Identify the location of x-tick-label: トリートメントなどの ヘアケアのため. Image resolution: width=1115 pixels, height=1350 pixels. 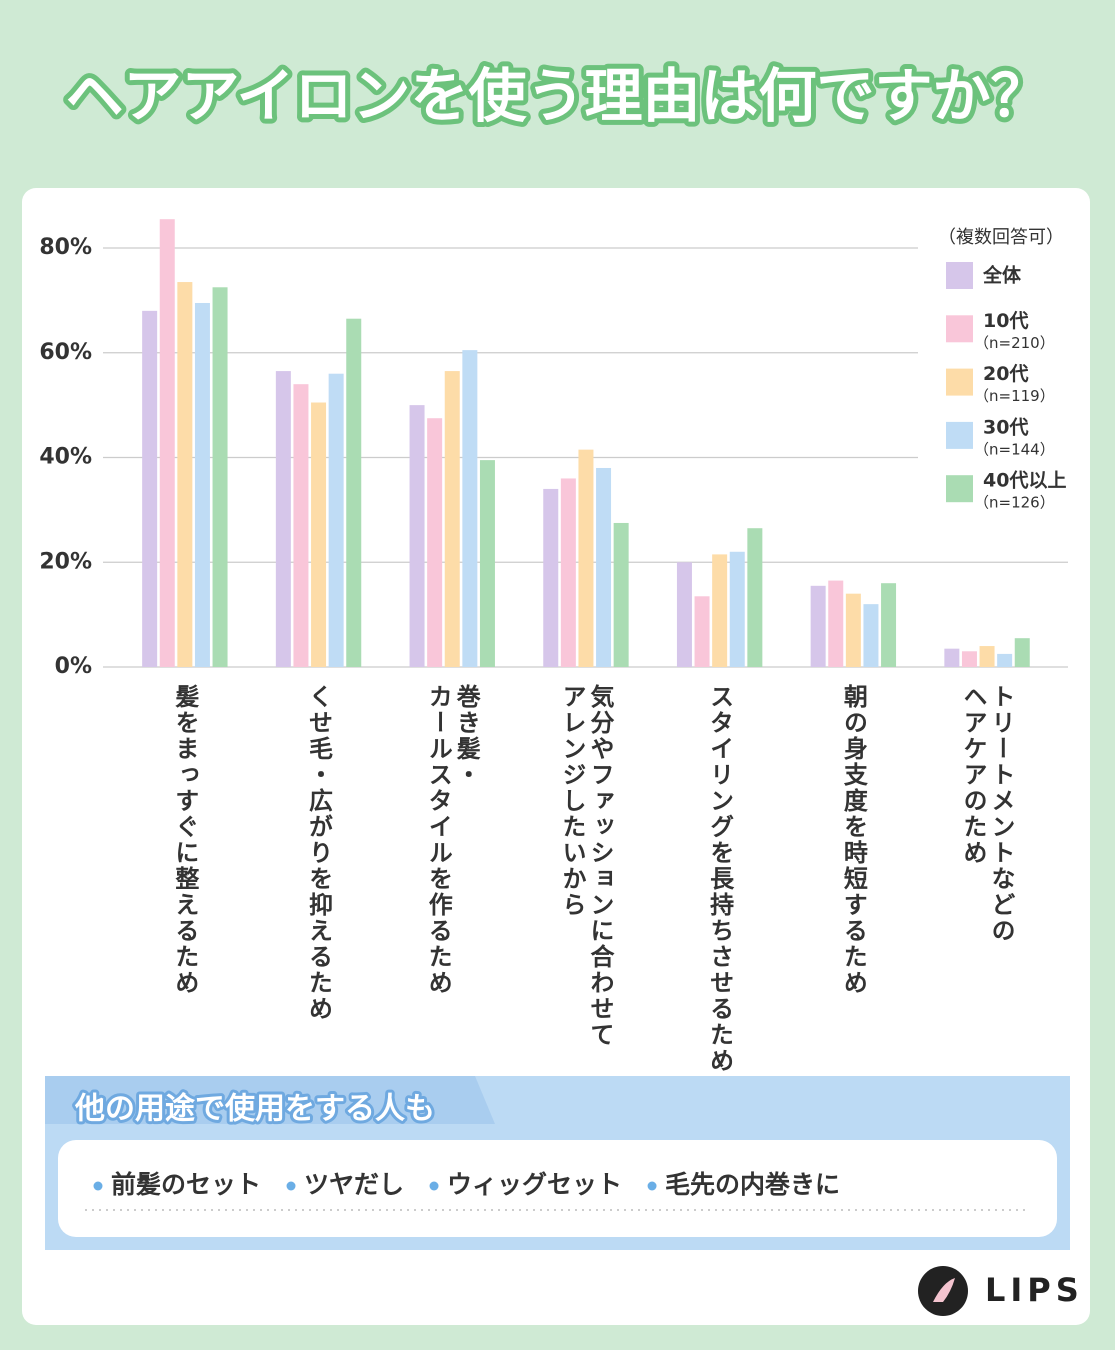
(987, 814).